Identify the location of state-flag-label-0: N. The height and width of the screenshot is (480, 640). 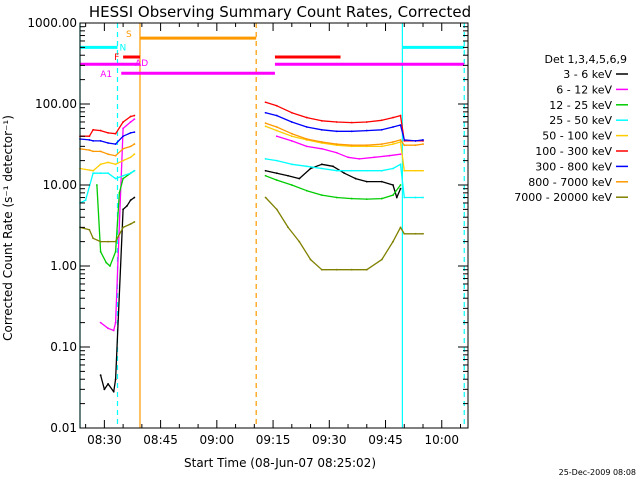
(122, 48).